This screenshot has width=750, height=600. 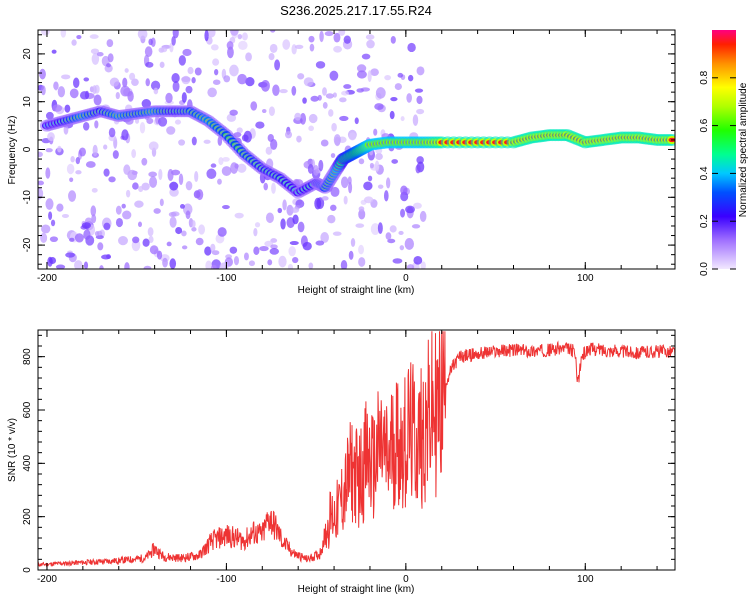 I want to click on colorbar-ticks: 0.0 0.2 0.4 0.6 0.8, so click(x=717, y=173).